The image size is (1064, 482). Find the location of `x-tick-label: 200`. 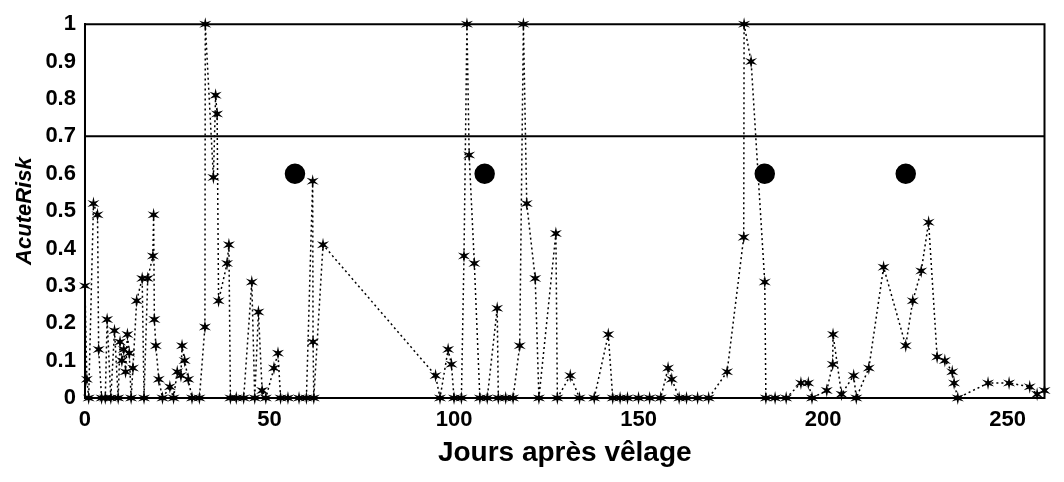

x-tick-label: 200 is located at coordinates (823, 419).